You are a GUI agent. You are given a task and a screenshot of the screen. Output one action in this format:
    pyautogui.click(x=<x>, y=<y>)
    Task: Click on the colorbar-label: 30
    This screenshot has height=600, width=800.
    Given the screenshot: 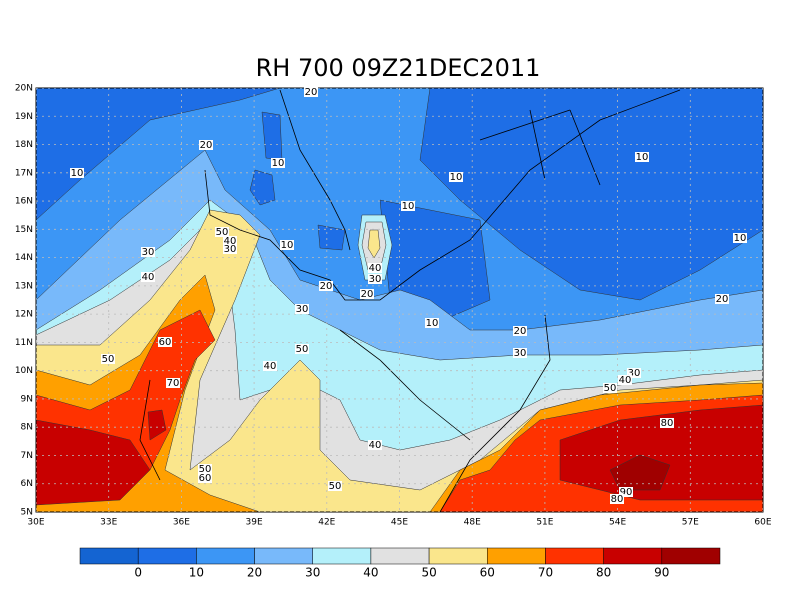 What is the action you would take?
    pyautogui.click(x=312, y=573)
    